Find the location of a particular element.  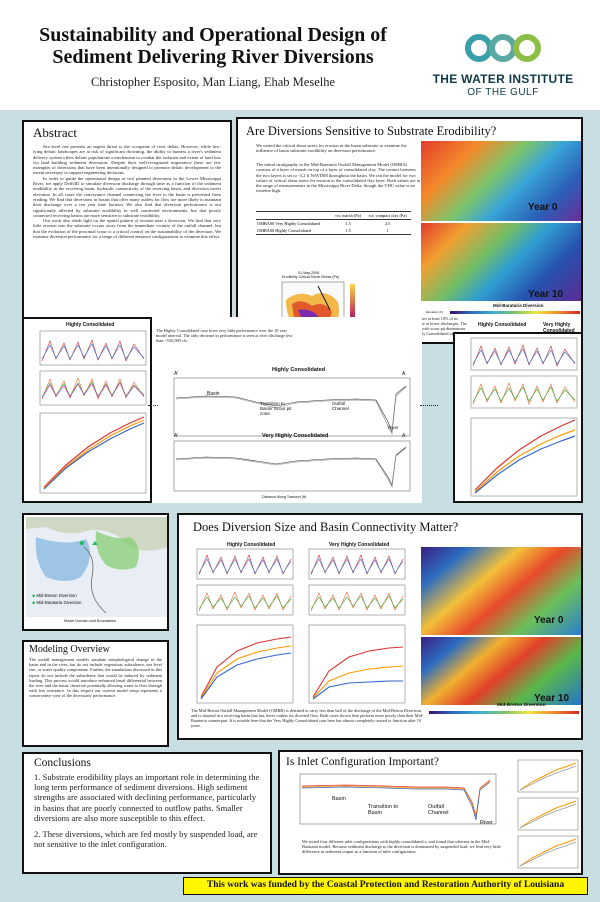

abstract-title: Abstract is located at coordinates (55, 132).